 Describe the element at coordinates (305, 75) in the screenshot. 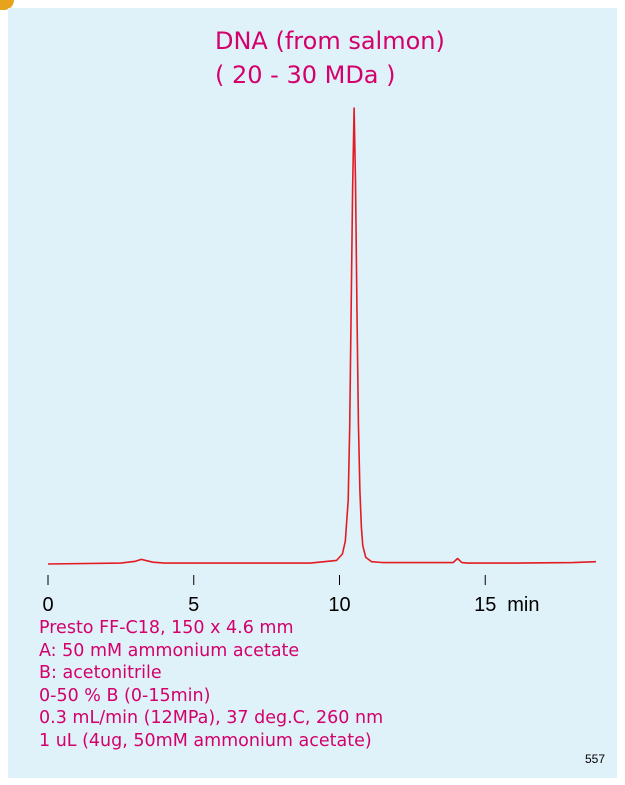

I see `title-line-2: ( 20 - 30 MDa )` at that location.